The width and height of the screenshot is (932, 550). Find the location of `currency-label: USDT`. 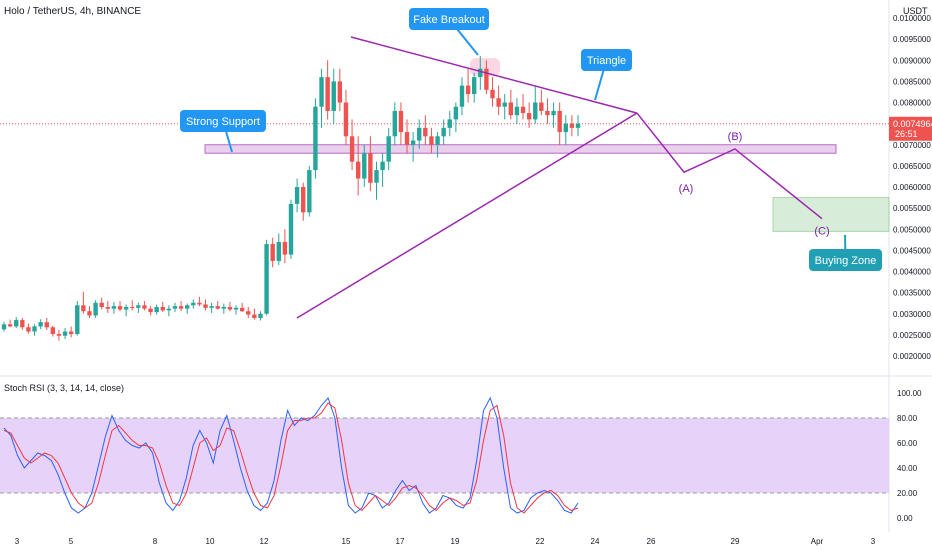

currency-label: USDT is located at coordinates (915, 11).